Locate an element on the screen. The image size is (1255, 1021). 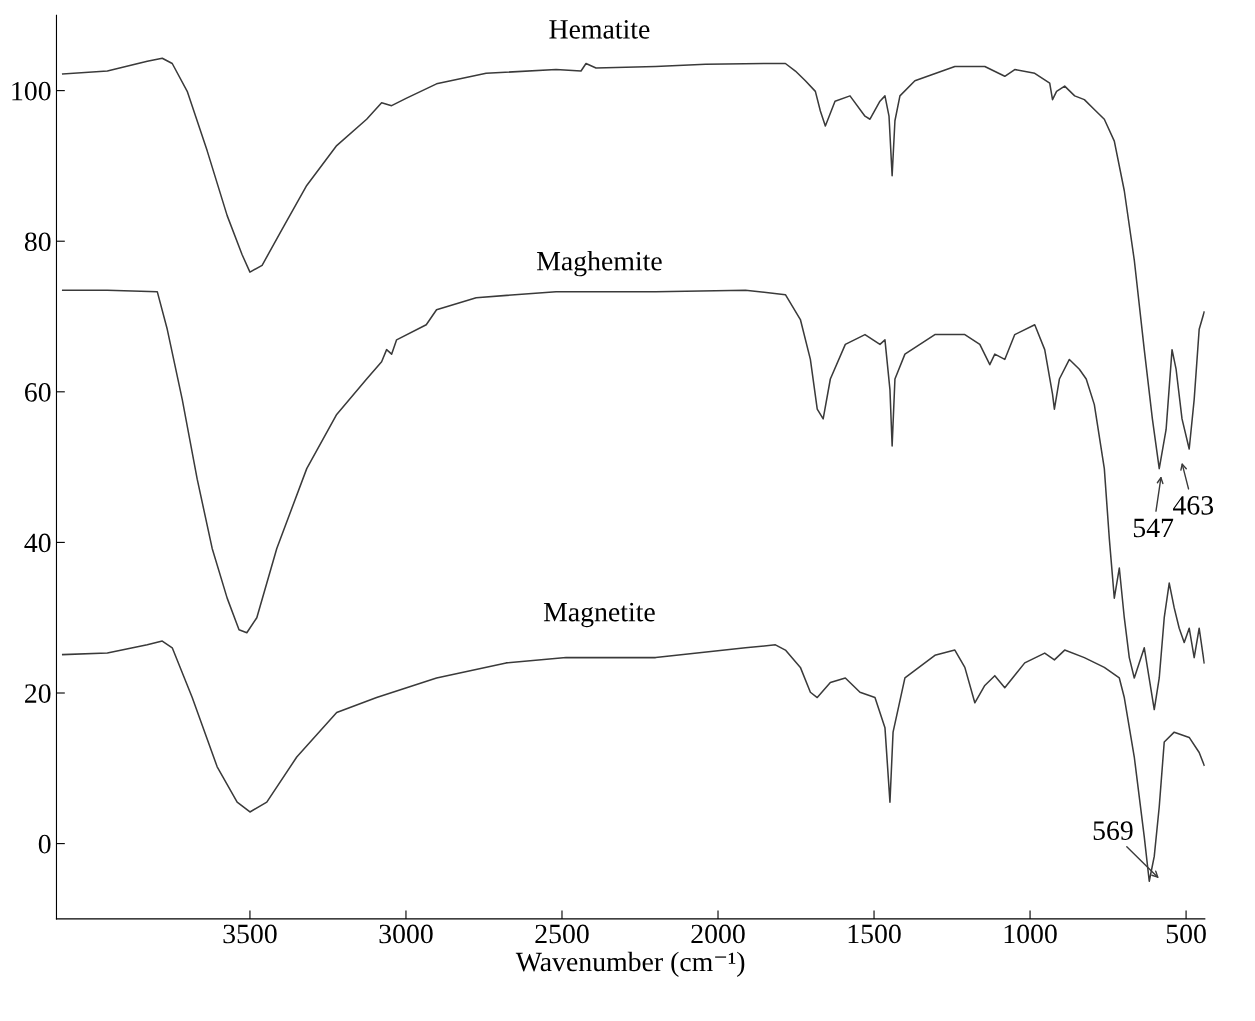
y-tick-label: 0 is located at coordinates (44, 844).